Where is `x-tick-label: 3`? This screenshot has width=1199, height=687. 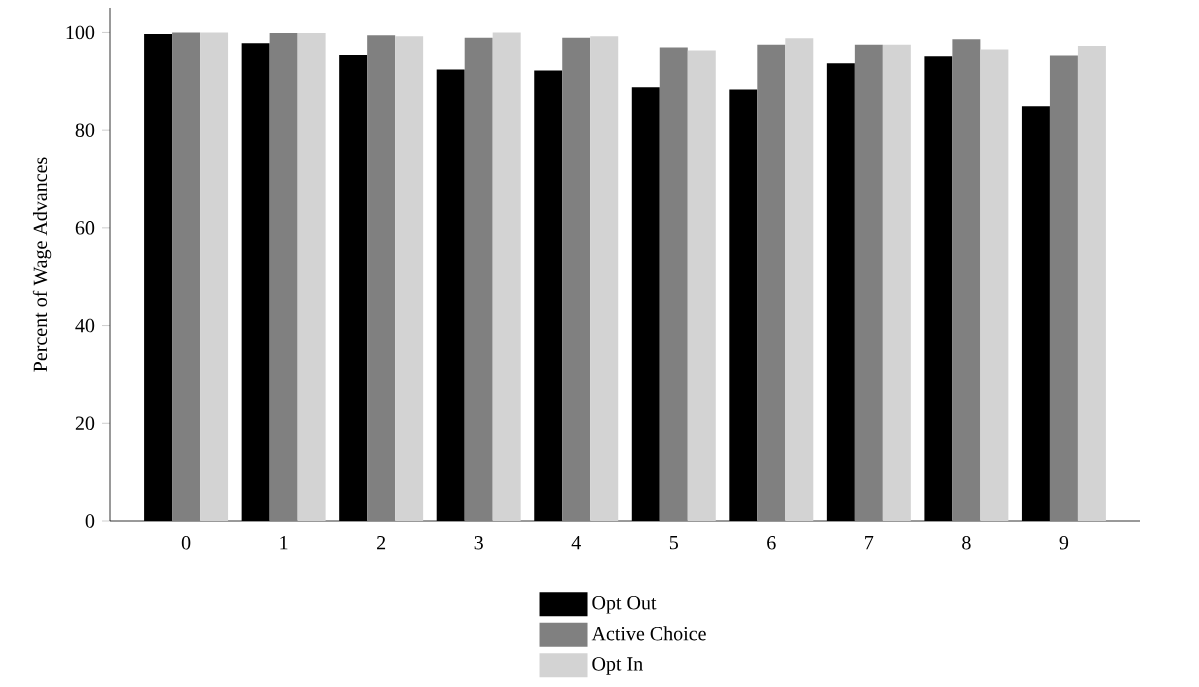
x-tick-label: 3 is located at coordinates (478, 543).